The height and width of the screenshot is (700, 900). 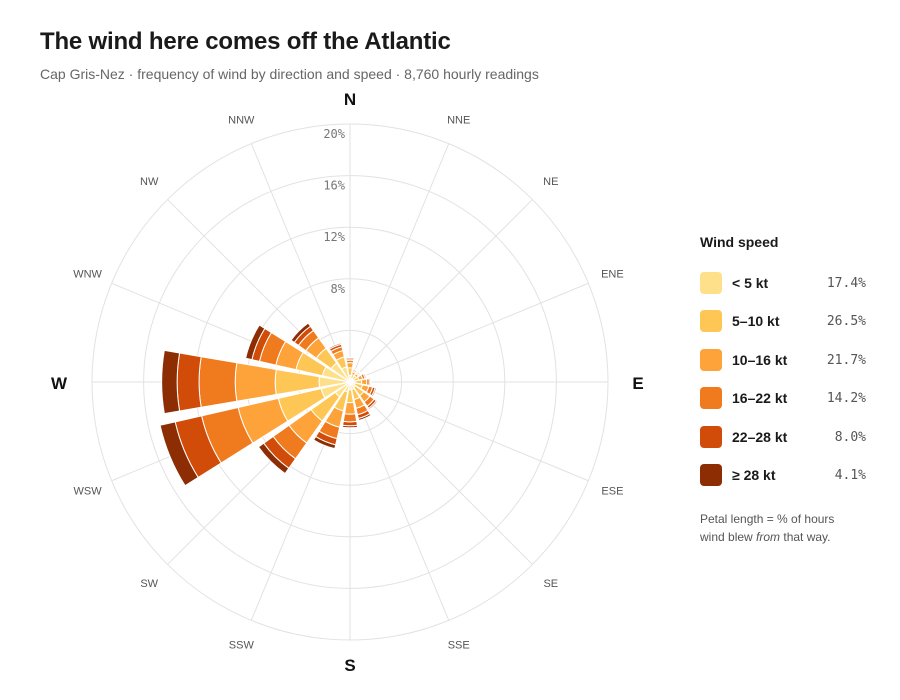 What do you see at coordinates (760, 398) in the screenshot?
I see `legend-label: 16–22 kt` at bounding box center [760, 398].